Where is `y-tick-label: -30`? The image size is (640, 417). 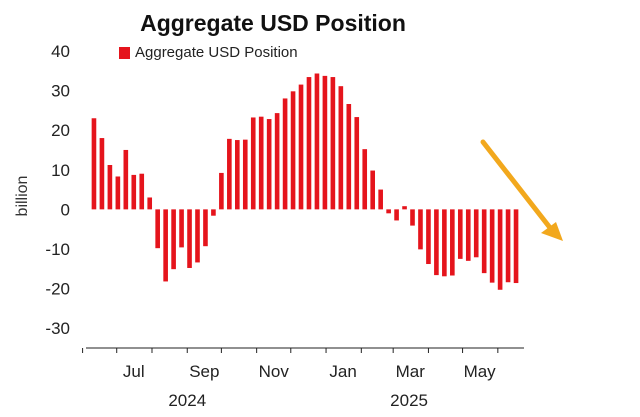 y-tick-label: -30 is located at coordinates (57, 328).